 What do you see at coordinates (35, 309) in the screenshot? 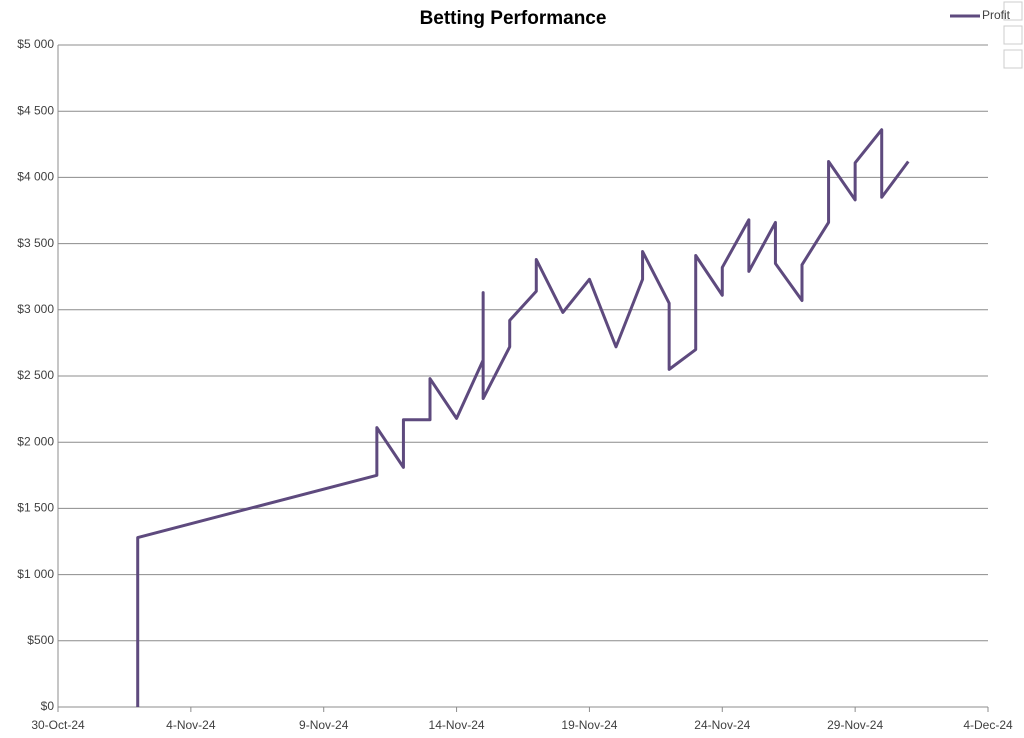
I see `y-tick-label: $3 000` at bounding box center [35, 309].